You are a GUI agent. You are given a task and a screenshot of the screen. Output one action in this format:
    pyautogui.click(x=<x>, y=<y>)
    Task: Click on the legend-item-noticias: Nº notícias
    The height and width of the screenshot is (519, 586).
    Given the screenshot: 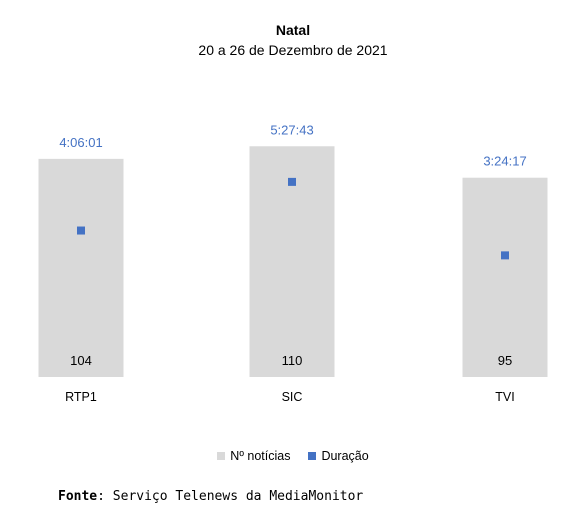 What is the action you would take?
    pyautogui.click(x=253, y=456)
    